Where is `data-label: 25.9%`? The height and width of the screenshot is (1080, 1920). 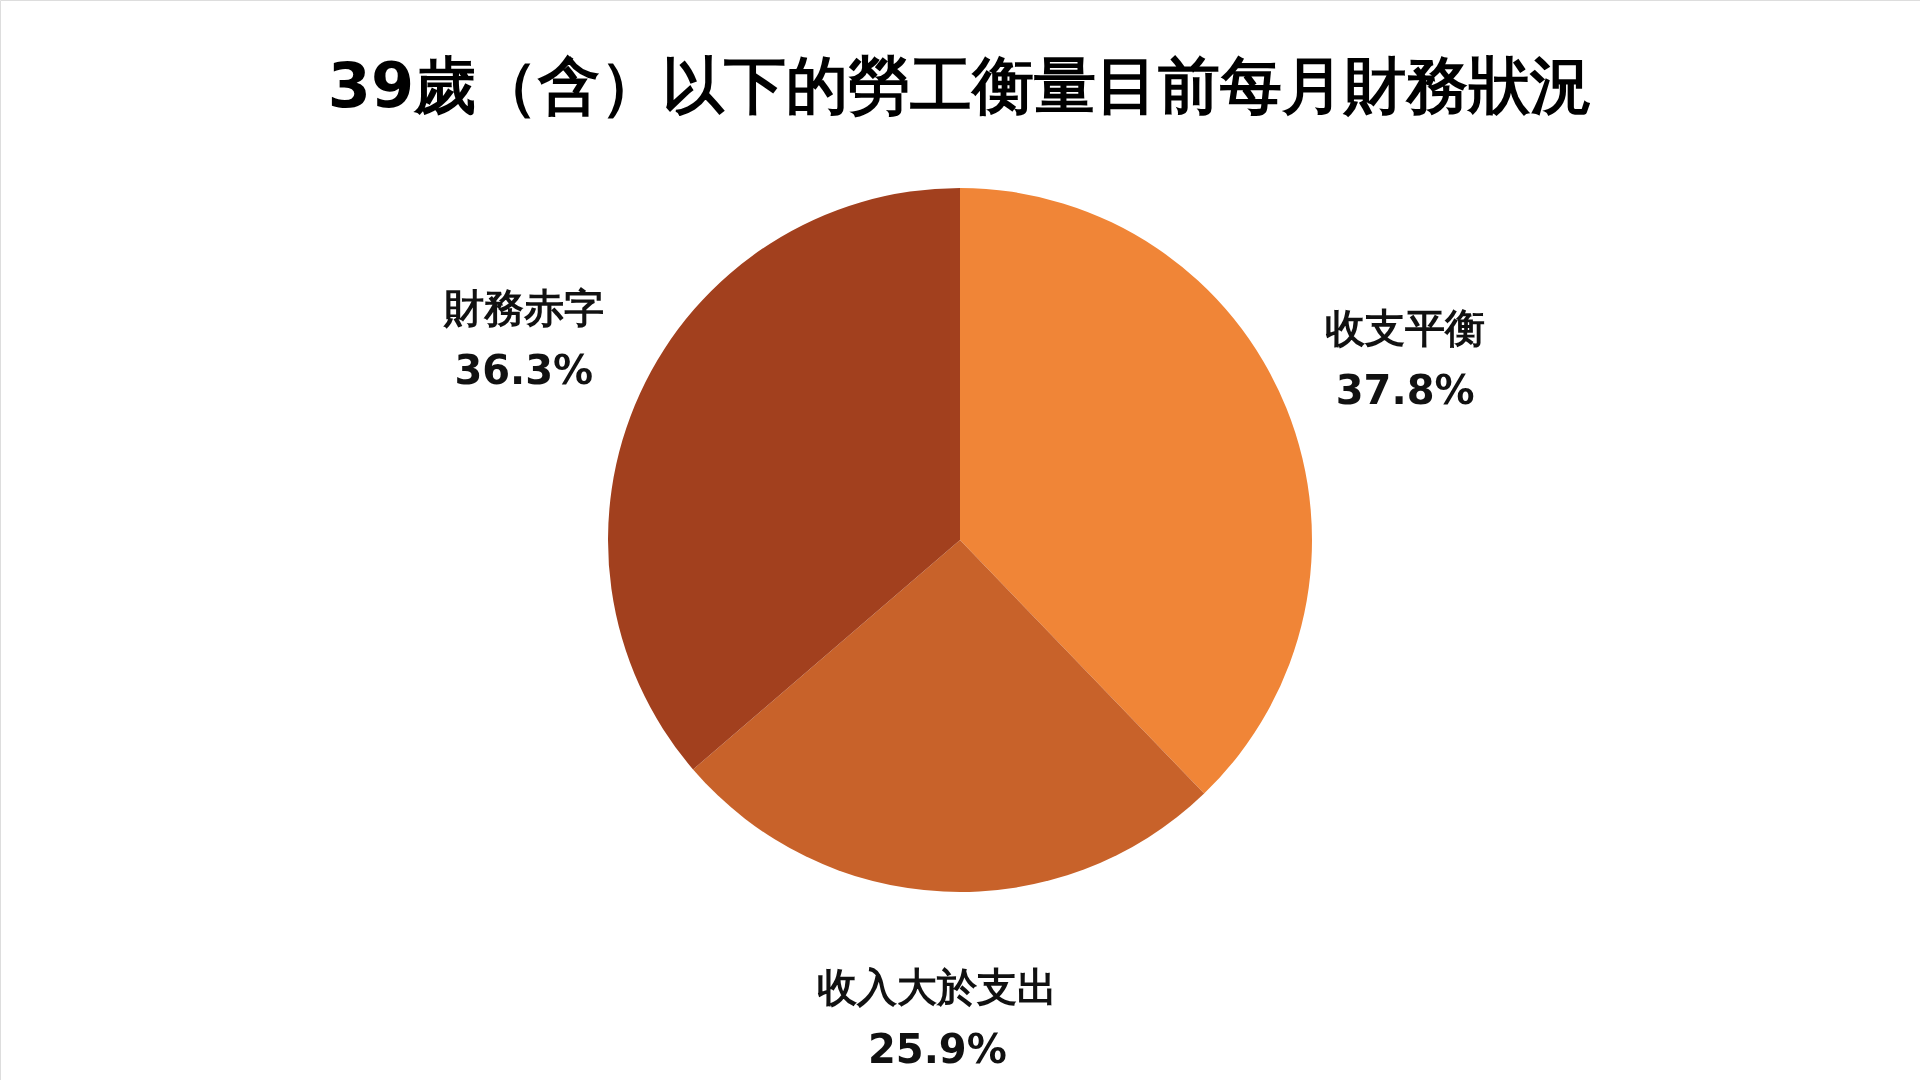 data-label: 25.9% is located at coordinates (937, 1049).